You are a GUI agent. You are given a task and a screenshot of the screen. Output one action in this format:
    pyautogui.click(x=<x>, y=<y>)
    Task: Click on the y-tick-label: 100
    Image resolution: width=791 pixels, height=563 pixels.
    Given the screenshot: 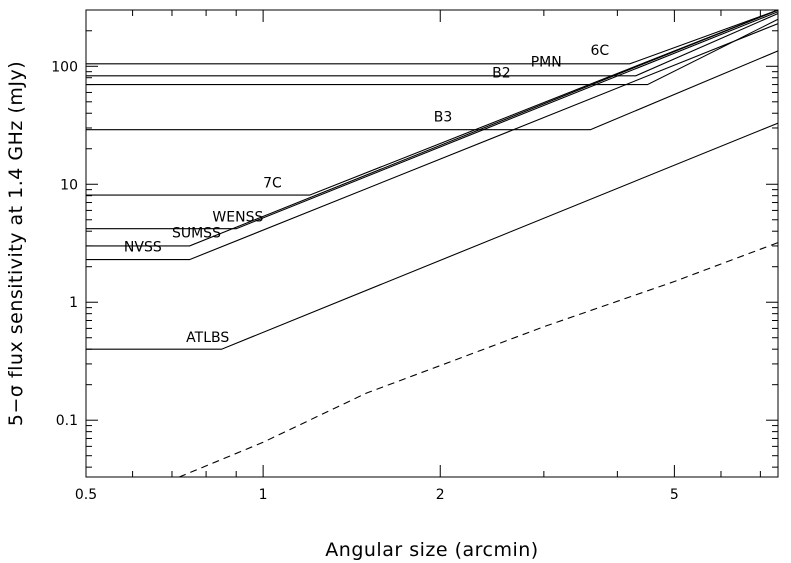 What is the action you would take?
    pyautogui.click(x=64, y=67)
    